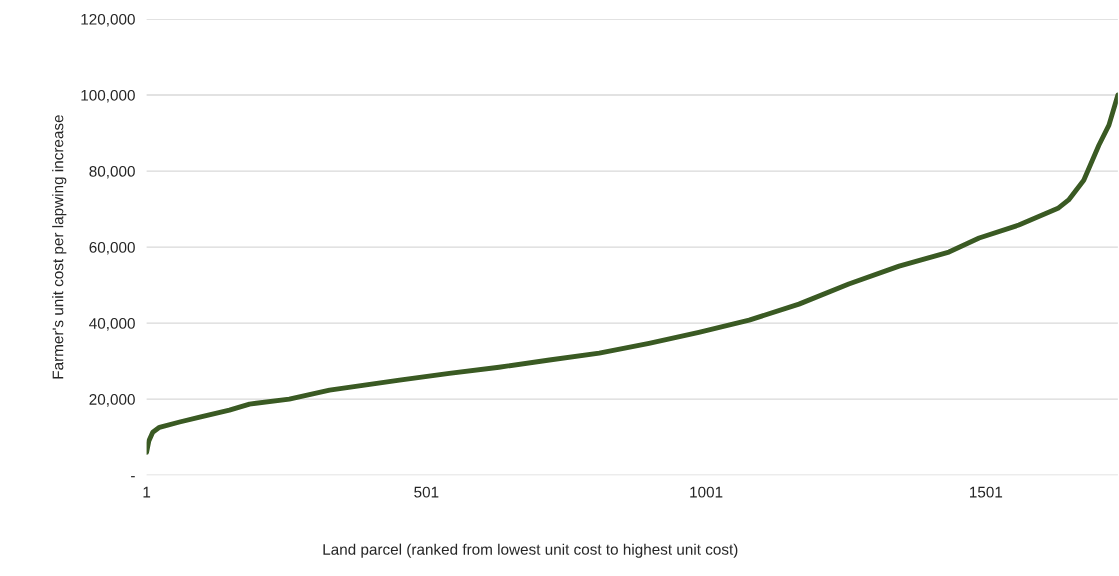 The height and width of the screenshot is (576, 1119). What do you see at coordinates (108, 20) in the screenshot?
I see `y-tick-label: 120,000` at bounding box center [108, 20].